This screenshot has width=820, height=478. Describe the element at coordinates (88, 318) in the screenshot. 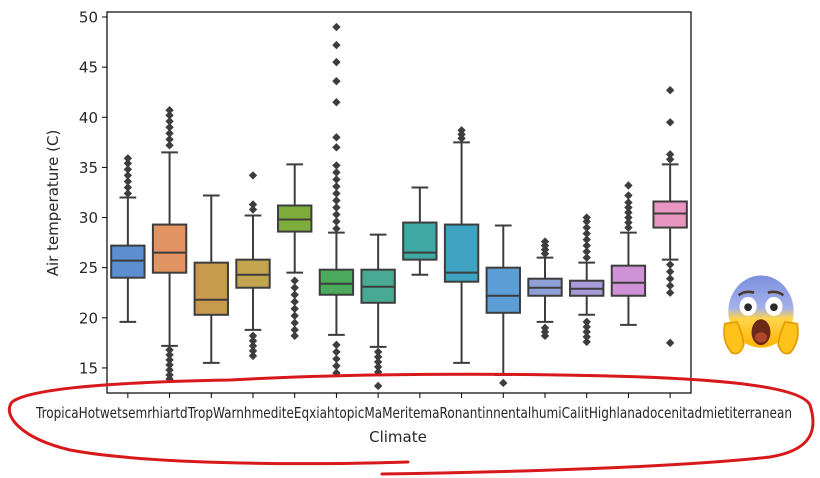

I see `y-tick-label: 20` at that location.